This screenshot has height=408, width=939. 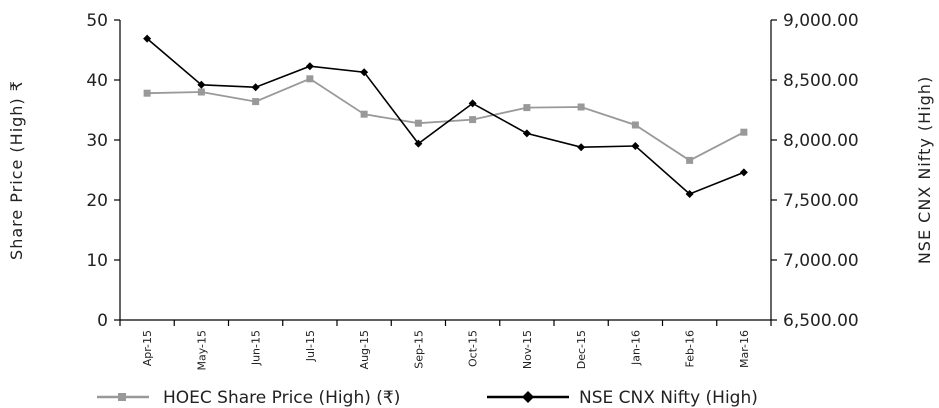 I want to click on left-axis-ticks: 0 10 20 30 40 50, so click(x=103, y=171).